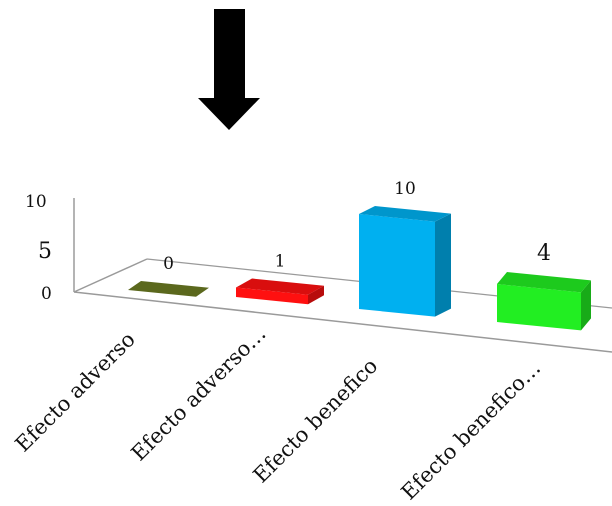 Image resolution: width=612 pixels, height=506 pixels. What do you see at coordinates (405, 189) in the screenshot?
I see `data-label-2: 10` at bounding box center [405, 189].